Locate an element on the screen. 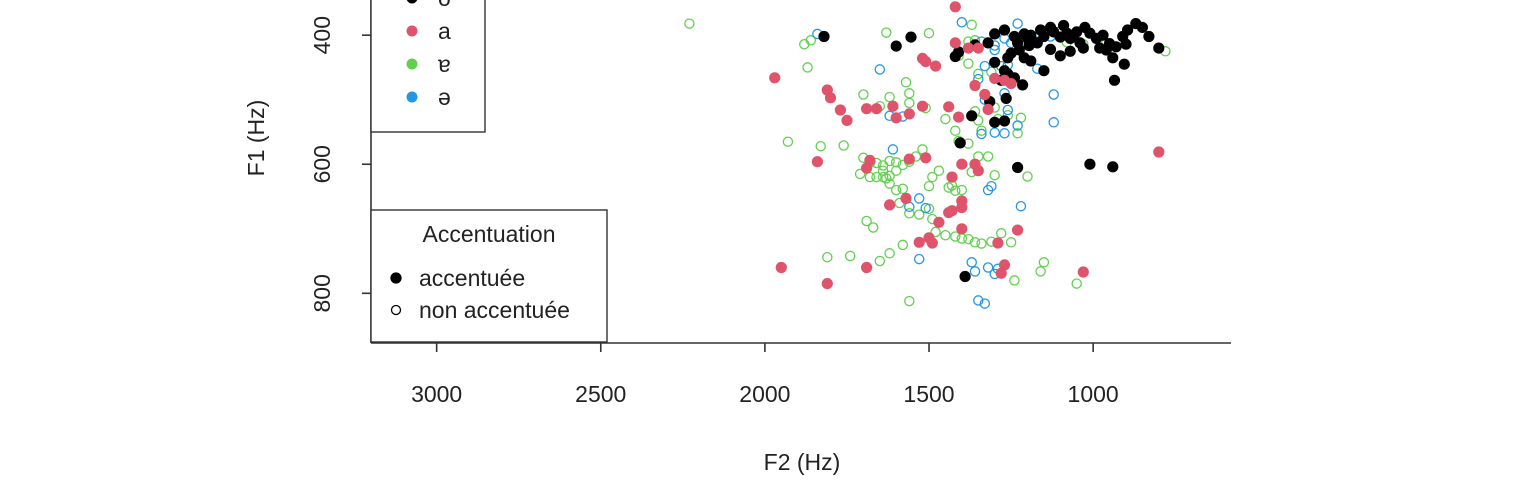 This screenshot has height=501, width=1536. y-tick-label: 400 is located at coordinates (322, 35).